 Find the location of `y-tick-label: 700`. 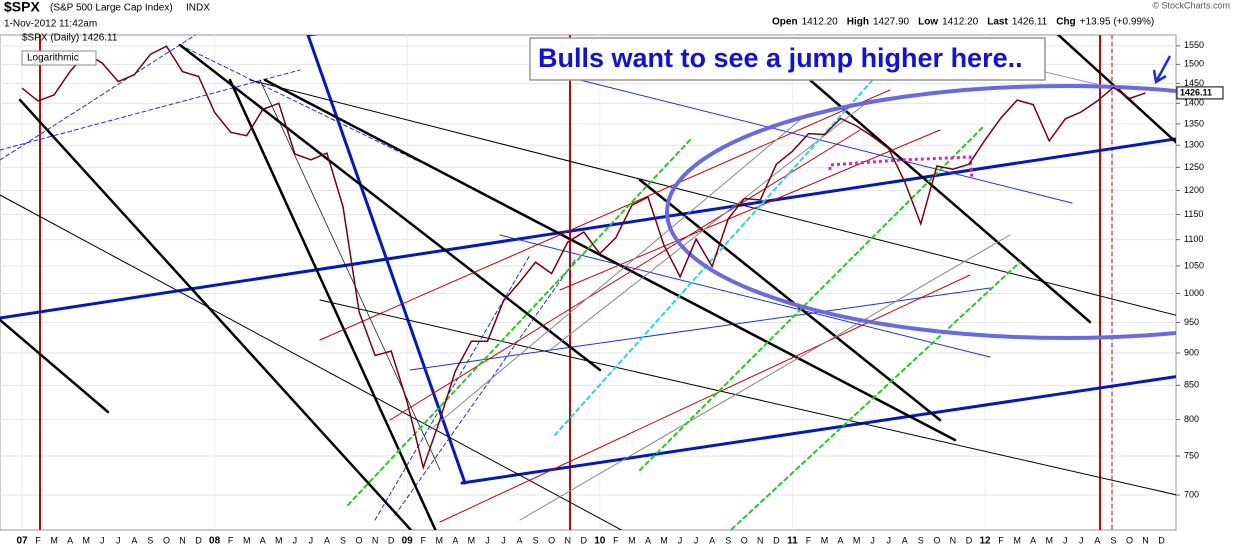

y-tick-label: 700 is located at coordinates (1191, 494).